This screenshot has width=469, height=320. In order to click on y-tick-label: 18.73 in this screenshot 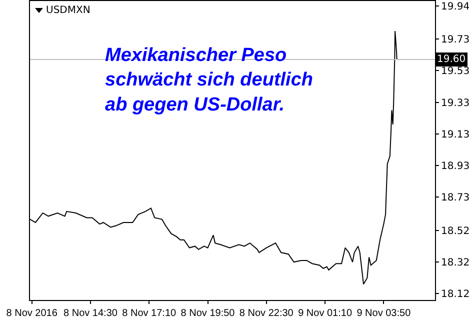, I will do `click(455, 198)`.